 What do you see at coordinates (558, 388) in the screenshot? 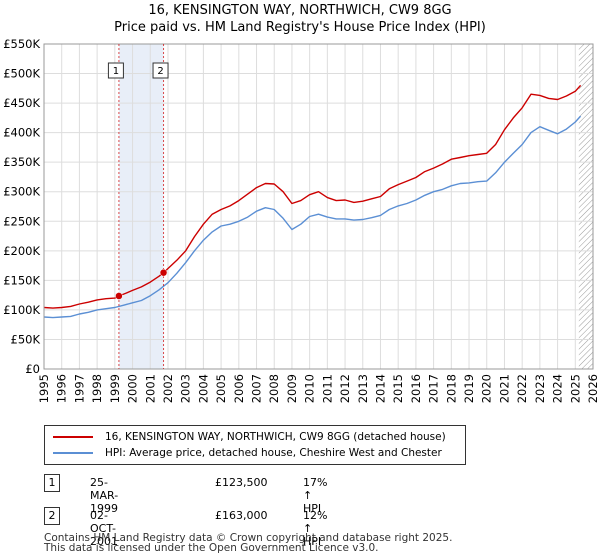
I see `x-tick-label: 2024` at bounding box center [558, 388].